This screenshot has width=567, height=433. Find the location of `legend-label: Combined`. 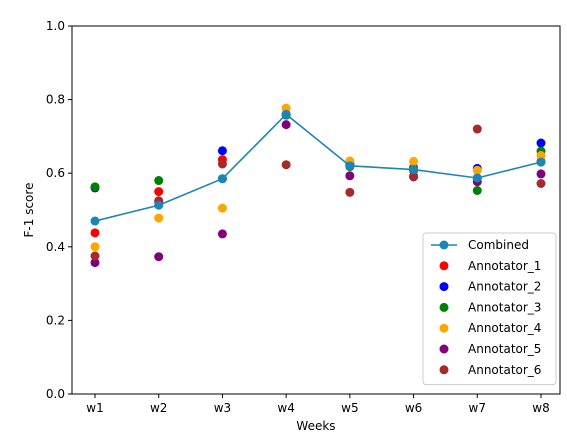

legend-label: Combined is located at coordinates (498, 245).